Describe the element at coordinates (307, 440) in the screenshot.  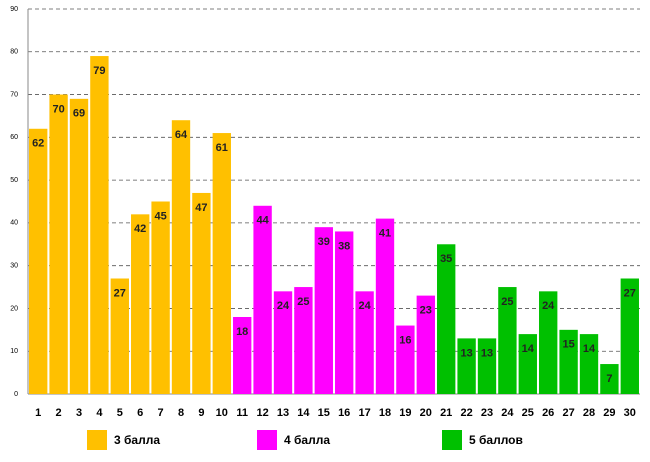
I see `legend-label: 4 балла` at that location.